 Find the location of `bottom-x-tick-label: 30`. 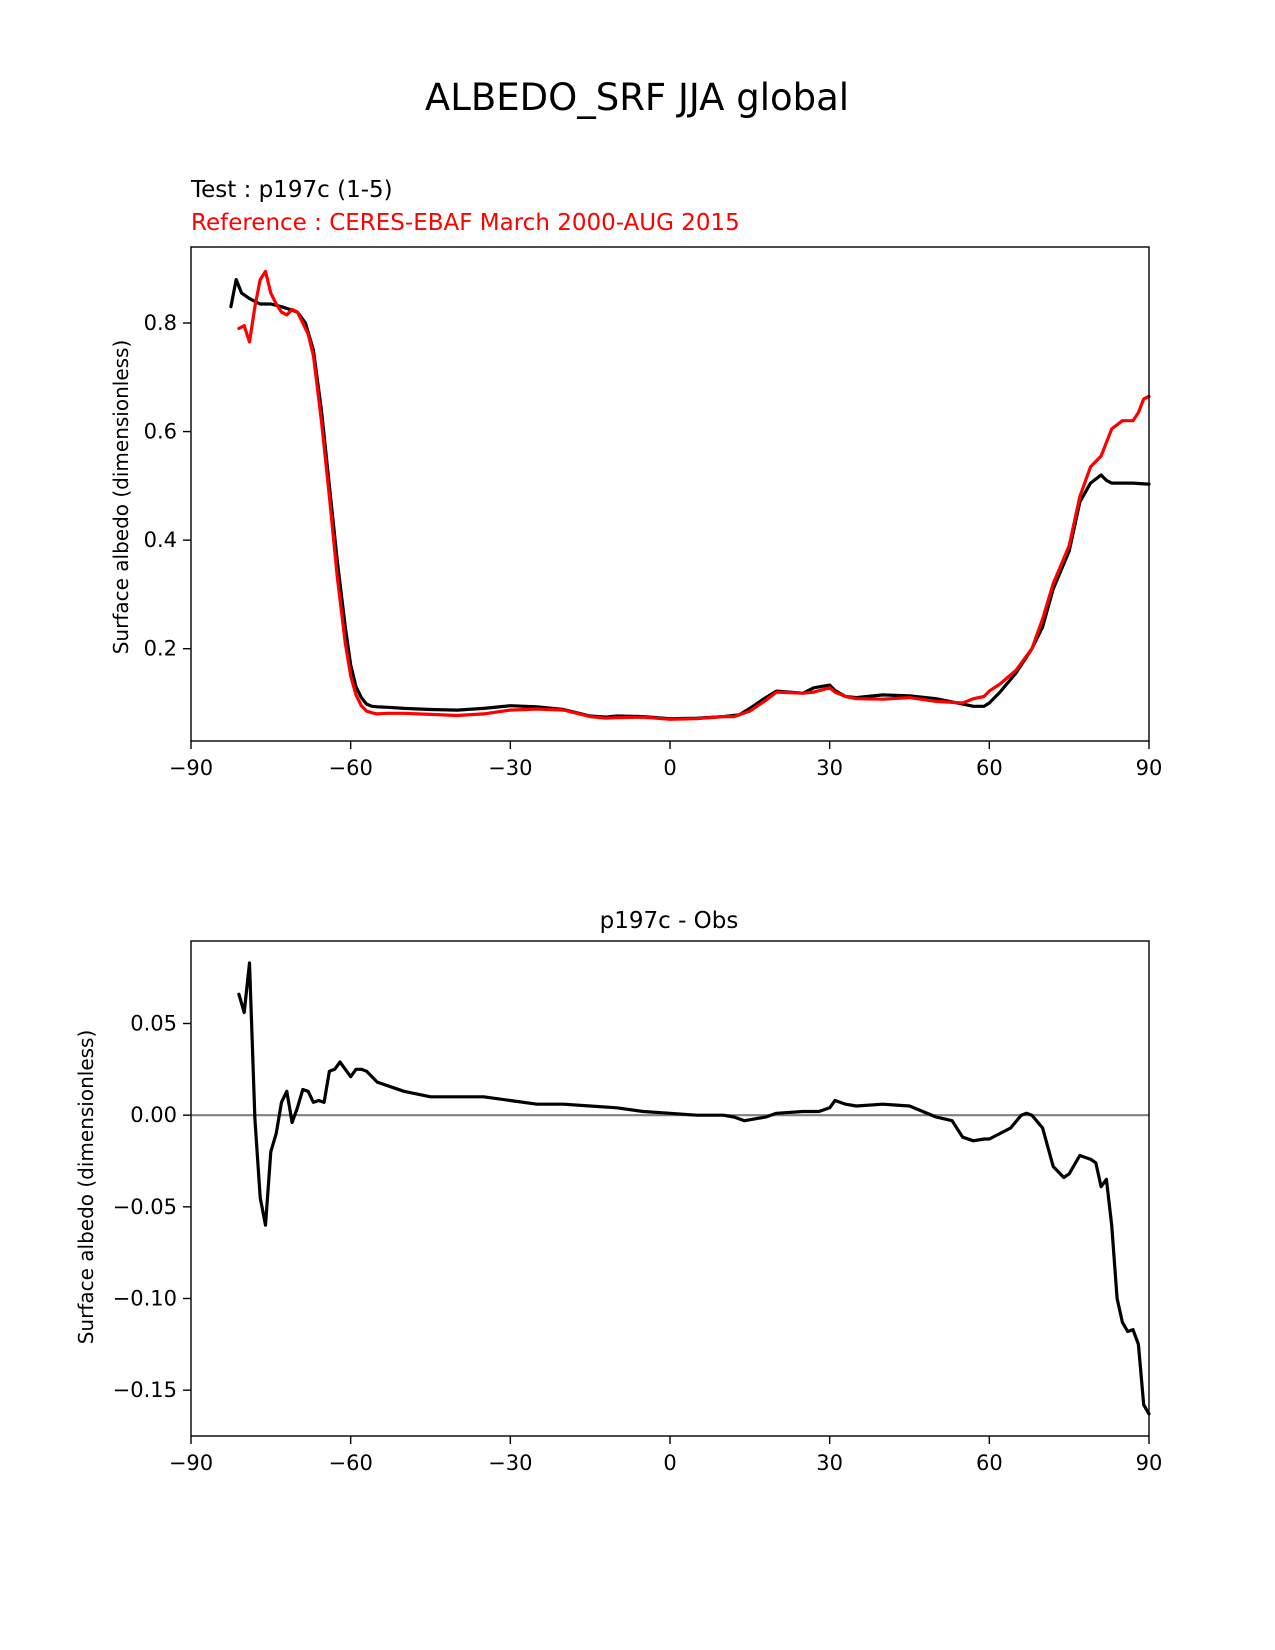

bottom-x-tick-label: 30 is located at coordinates (829, 1463).